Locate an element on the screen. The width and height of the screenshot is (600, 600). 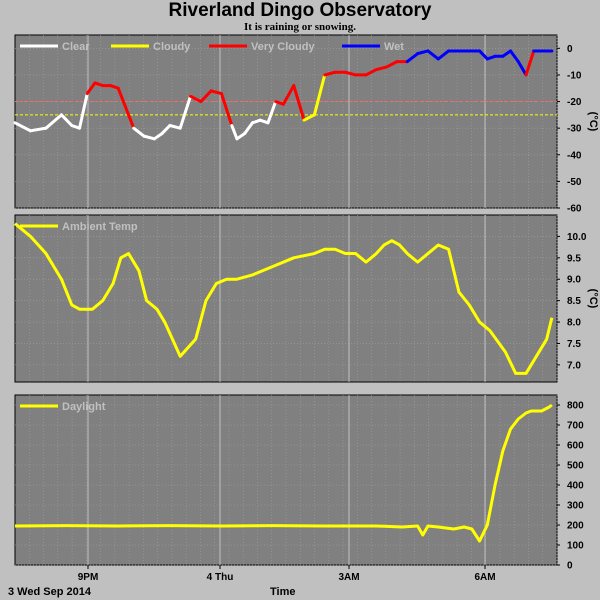
legend-entry: Very Cloudy is located at coordinates (283, 47).